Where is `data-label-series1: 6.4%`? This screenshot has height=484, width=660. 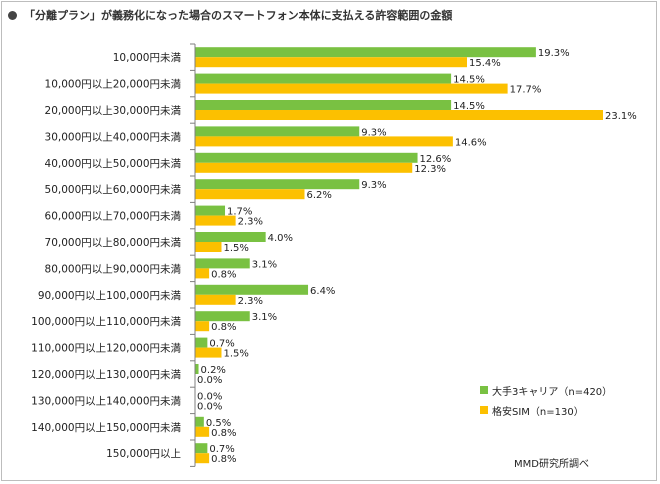
data-label-series1: 6.4% is located at coordinates (322, 291).